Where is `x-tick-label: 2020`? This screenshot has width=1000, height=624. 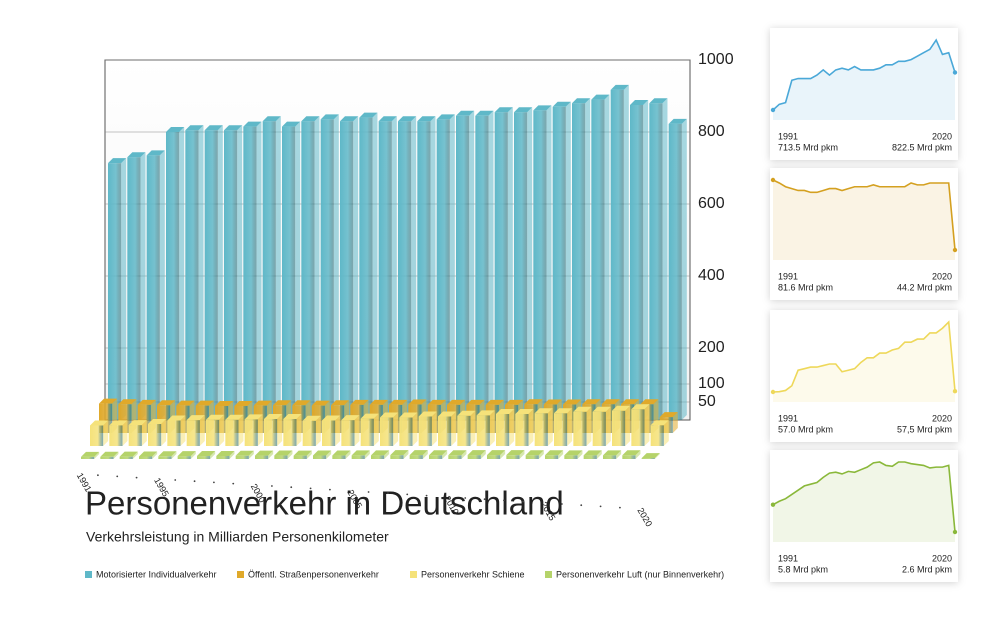
x-tick-label: 2020 is located at coordinates (644, 517).